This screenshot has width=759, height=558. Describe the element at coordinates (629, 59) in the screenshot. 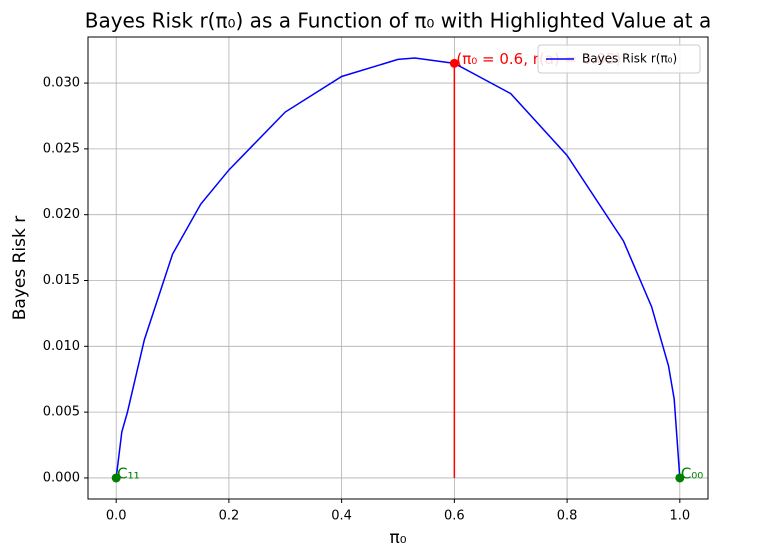

I see `legend-label: Bayes Risk r(π₀)` at that location.